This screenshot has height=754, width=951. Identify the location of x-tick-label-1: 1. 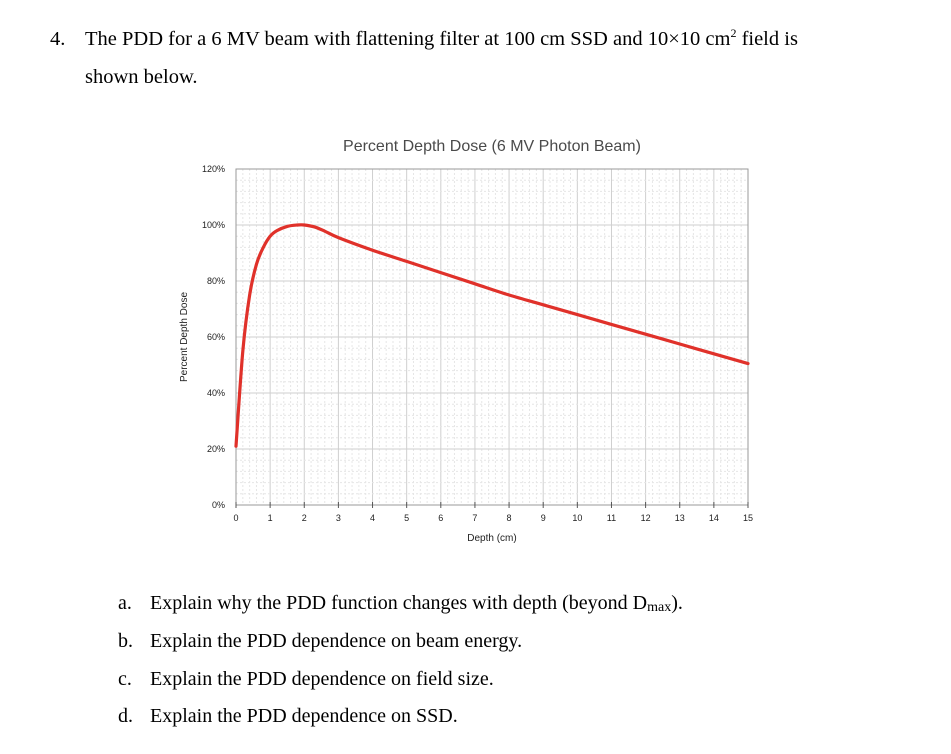
(270, 518).